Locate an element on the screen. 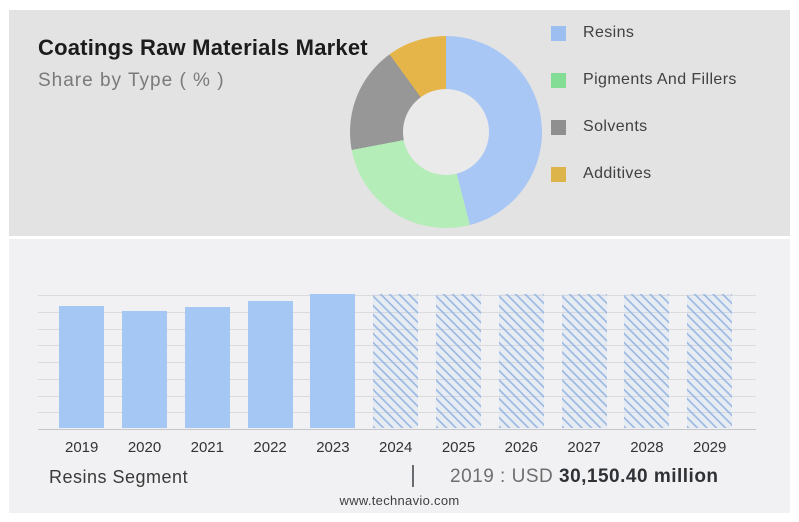 This screenshot has height=522, width=799. x-tick-label: 2022 is located at coordinates (270, 447).